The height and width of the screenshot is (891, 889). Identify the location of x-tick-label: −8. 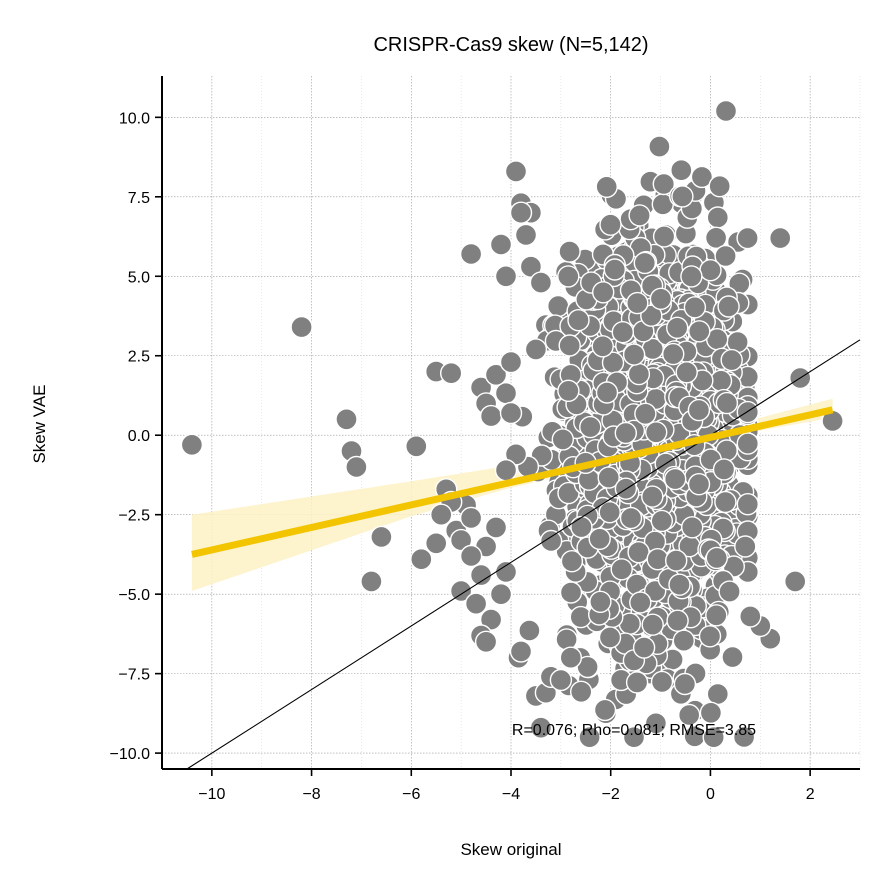
(311, 794).